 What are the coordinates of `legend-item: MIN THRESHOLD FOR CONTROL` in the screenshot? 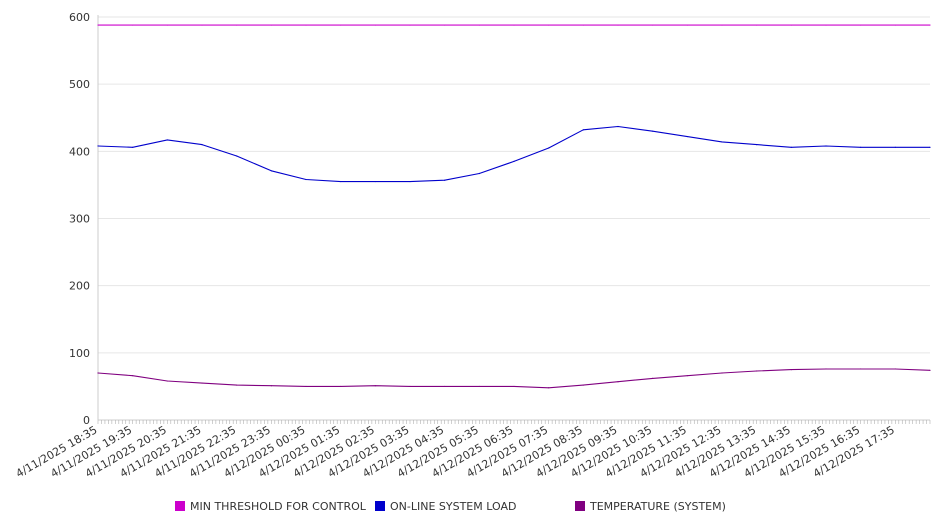 It's located at (270, 506).